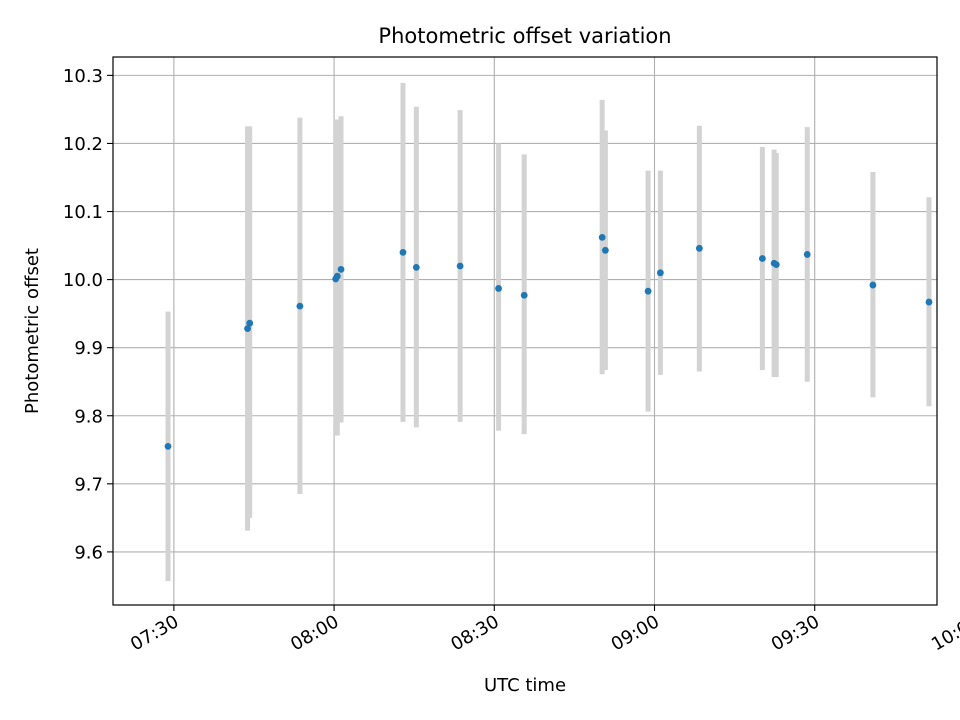 This screenshot has width=960, height=720. What do you see at coordinates (83, 76) in the screenshot?
I see `y-tick-label: 10.3` at bounding box center [83, 76].